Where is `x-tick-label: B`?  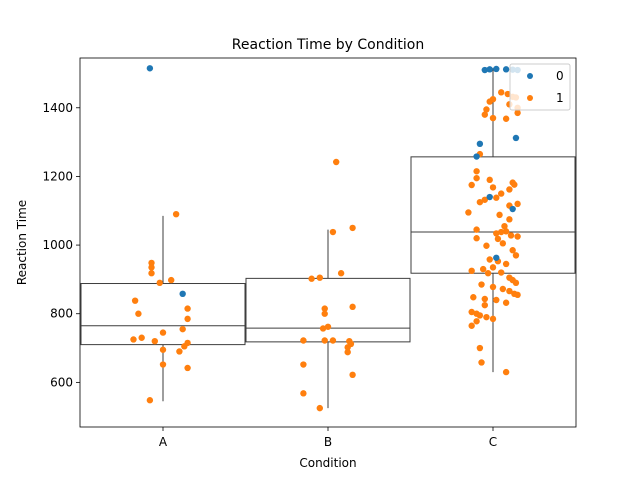 x-tick-label: B is located at coordinates (328, 442).